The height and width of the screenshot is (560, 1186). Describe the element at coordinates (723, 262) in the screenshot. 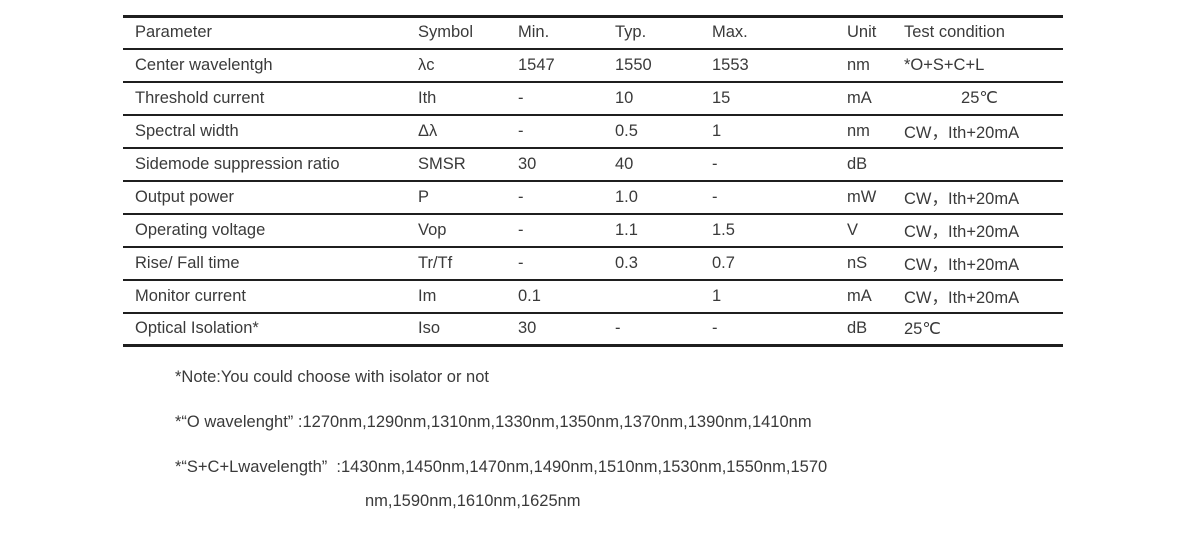

I see `cell-max: 0.7` at that location.